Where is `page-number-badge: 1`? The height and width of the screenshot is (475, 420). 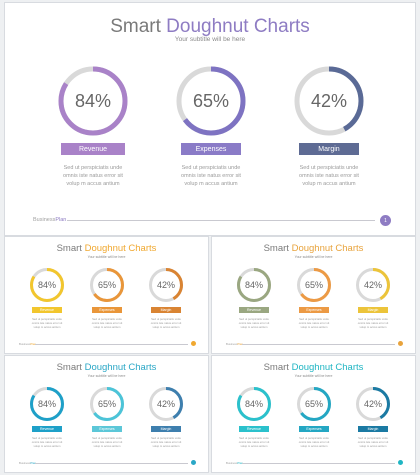
page-number-badge: 1 is located at coordinates (385, 220).